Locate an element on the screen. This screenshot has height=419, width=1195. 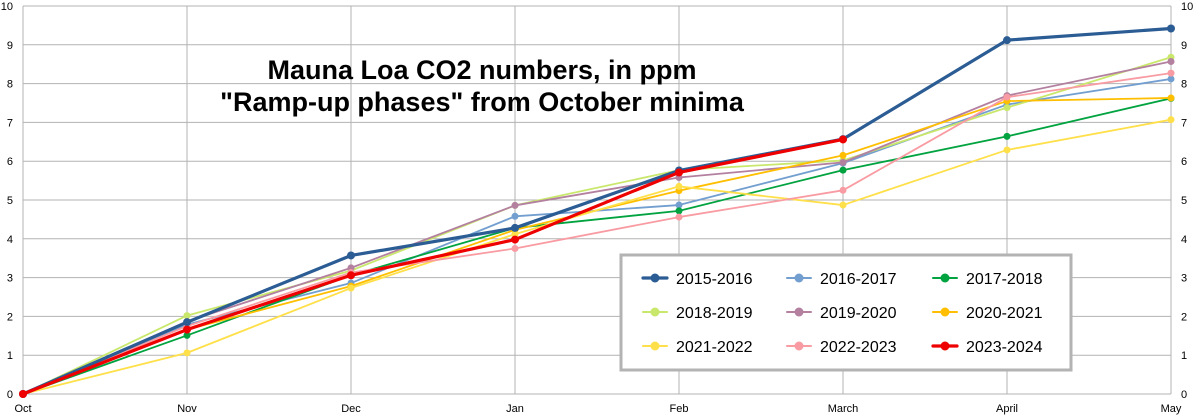
y-tick-label-right: 5 is located at coordinates (1184, 201).